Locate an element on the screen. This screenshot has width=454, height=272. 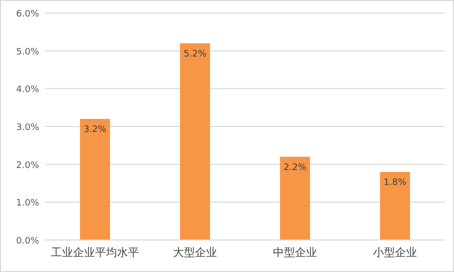
x-tick-label: 工业企业平均水平 is located at coordinates (95, 252).